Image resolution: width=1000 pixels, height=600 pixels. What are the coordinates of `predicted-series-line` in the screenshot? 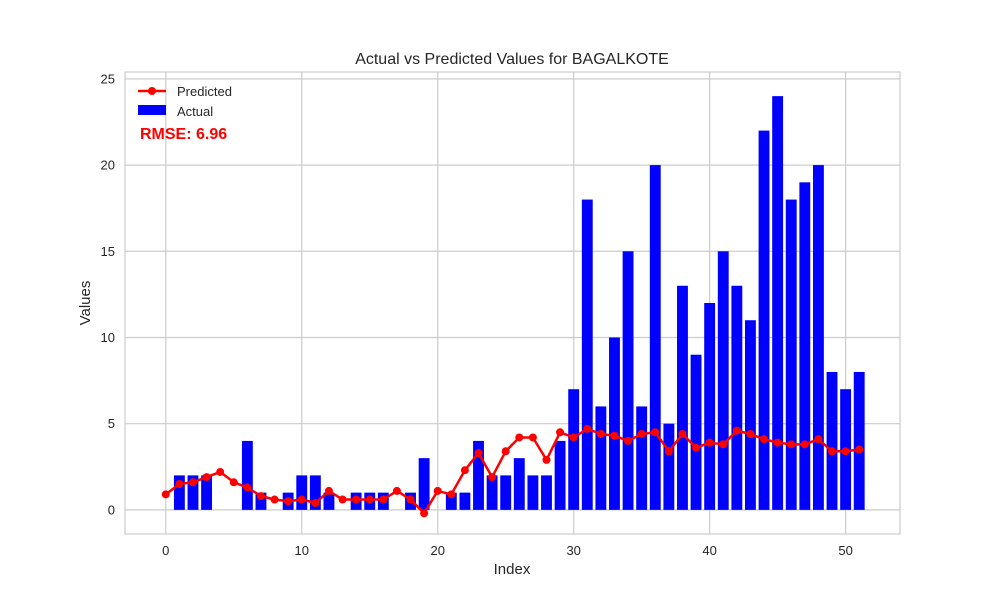 It's located at (512, 471).